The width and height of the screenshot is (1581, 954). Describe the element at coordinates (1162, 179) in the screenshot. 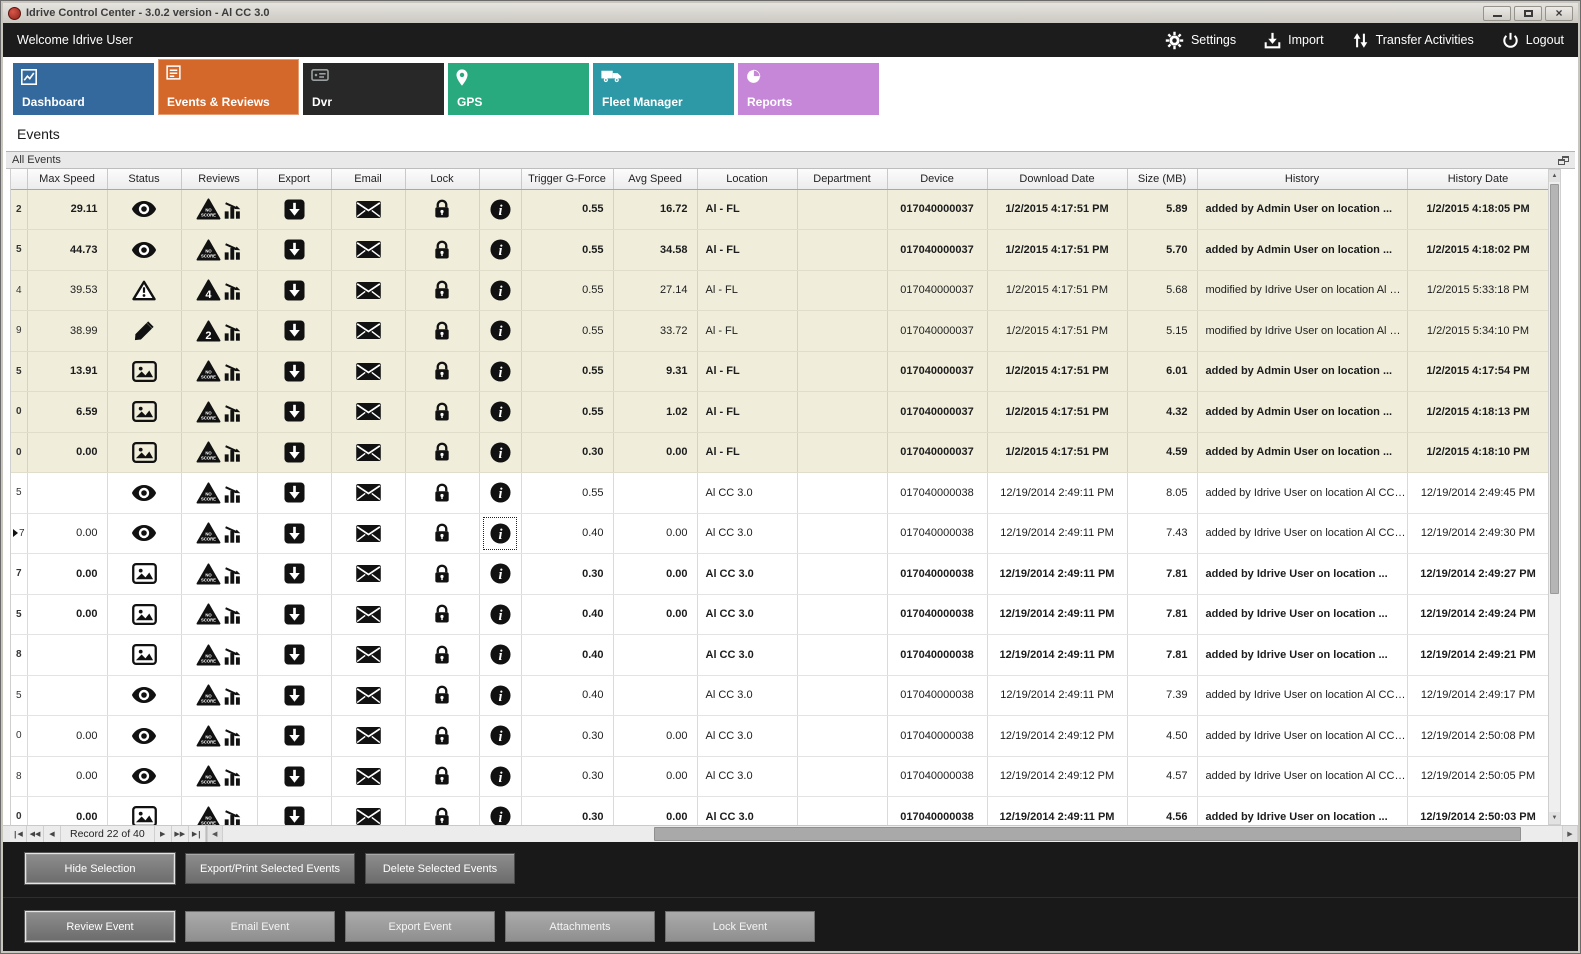

I see `column-header-size-mb: Size (MB)` at that location.